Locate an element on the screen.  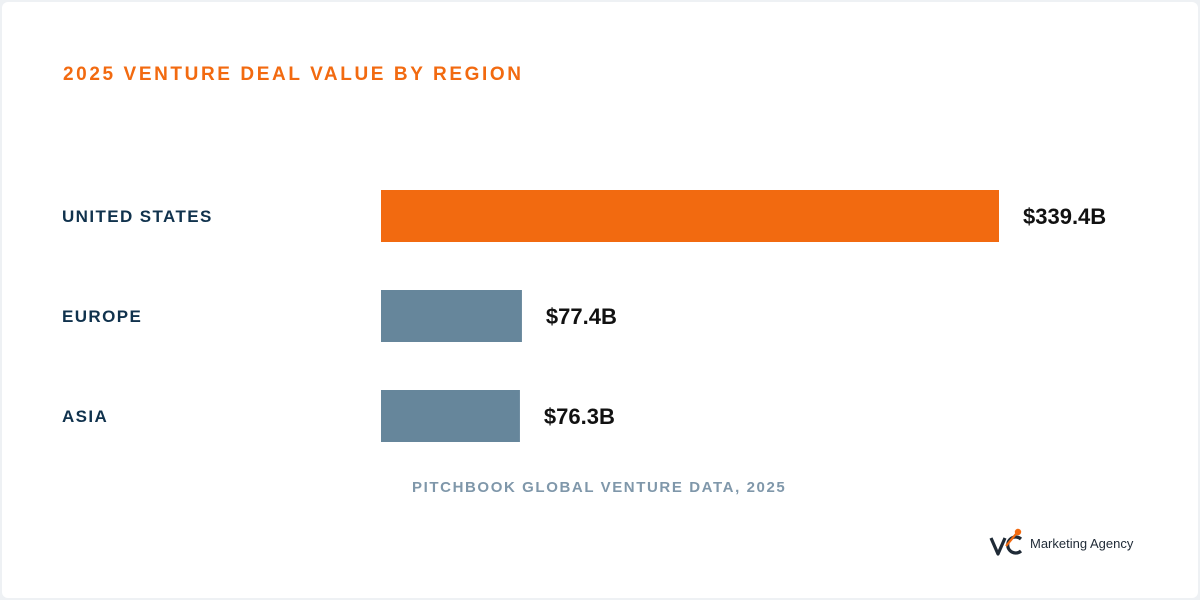
chart-title: 2025 VENTURE DEAL VALUE BY REGION is located at coordinates (293, 74).